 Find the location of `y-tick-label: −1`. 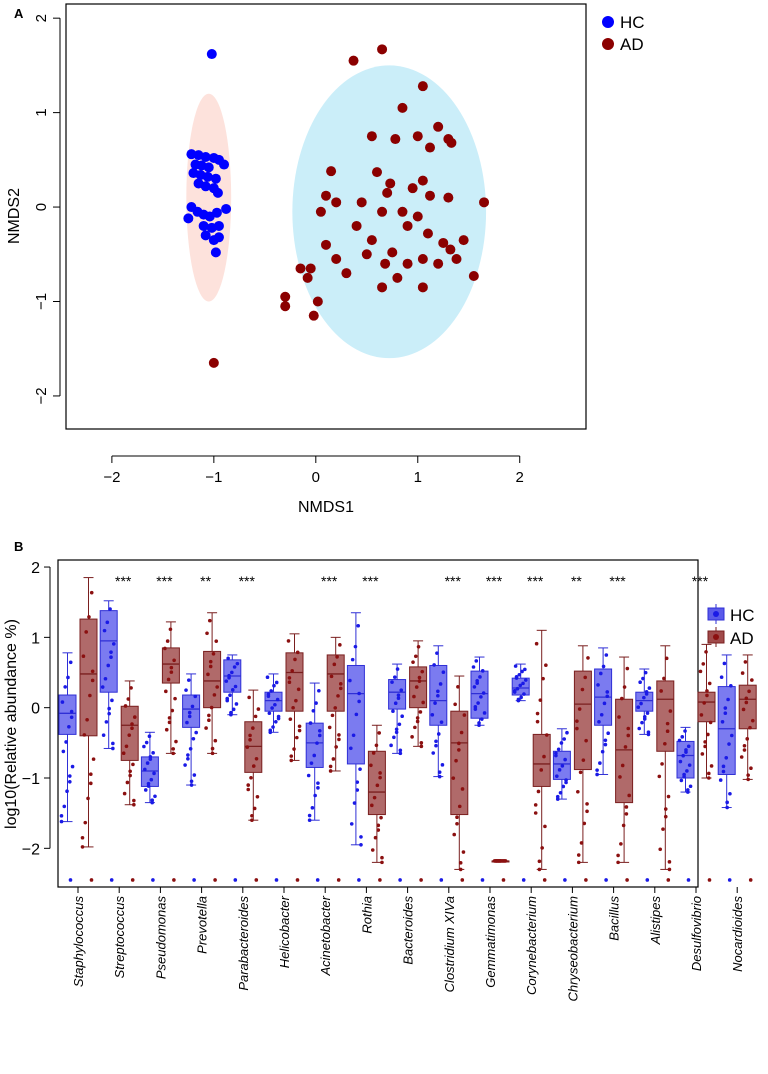

y-tick-label: −1 is located at coordinates (31, 779).